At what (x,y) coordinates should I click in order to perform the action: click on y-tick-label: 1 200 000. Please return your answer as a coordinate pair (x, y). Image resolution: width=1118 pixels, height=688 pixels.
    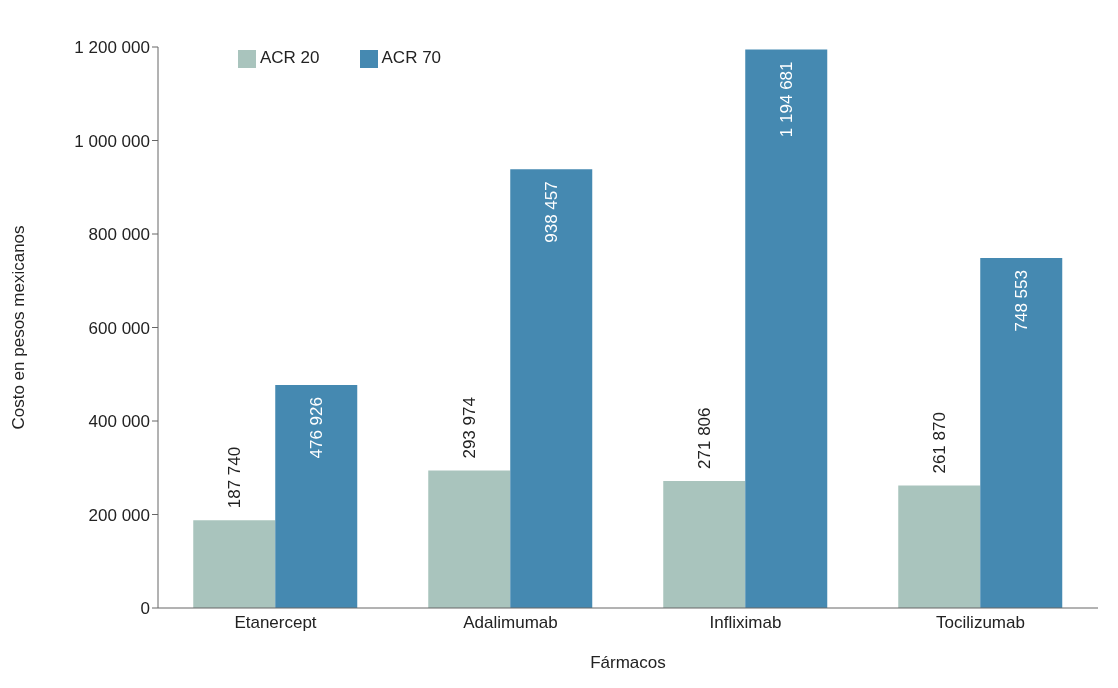
    Looking at the image, I should click on (112, 48).